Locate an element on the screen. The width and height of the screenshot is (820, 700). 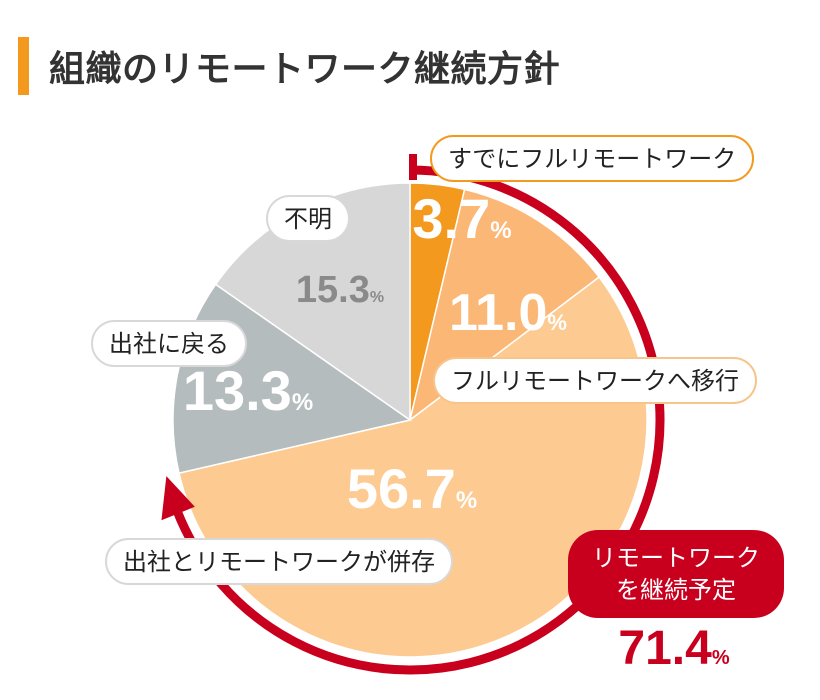
title-group: 組織のリモートワーク継続方針 is located at coordinates (289, 66).